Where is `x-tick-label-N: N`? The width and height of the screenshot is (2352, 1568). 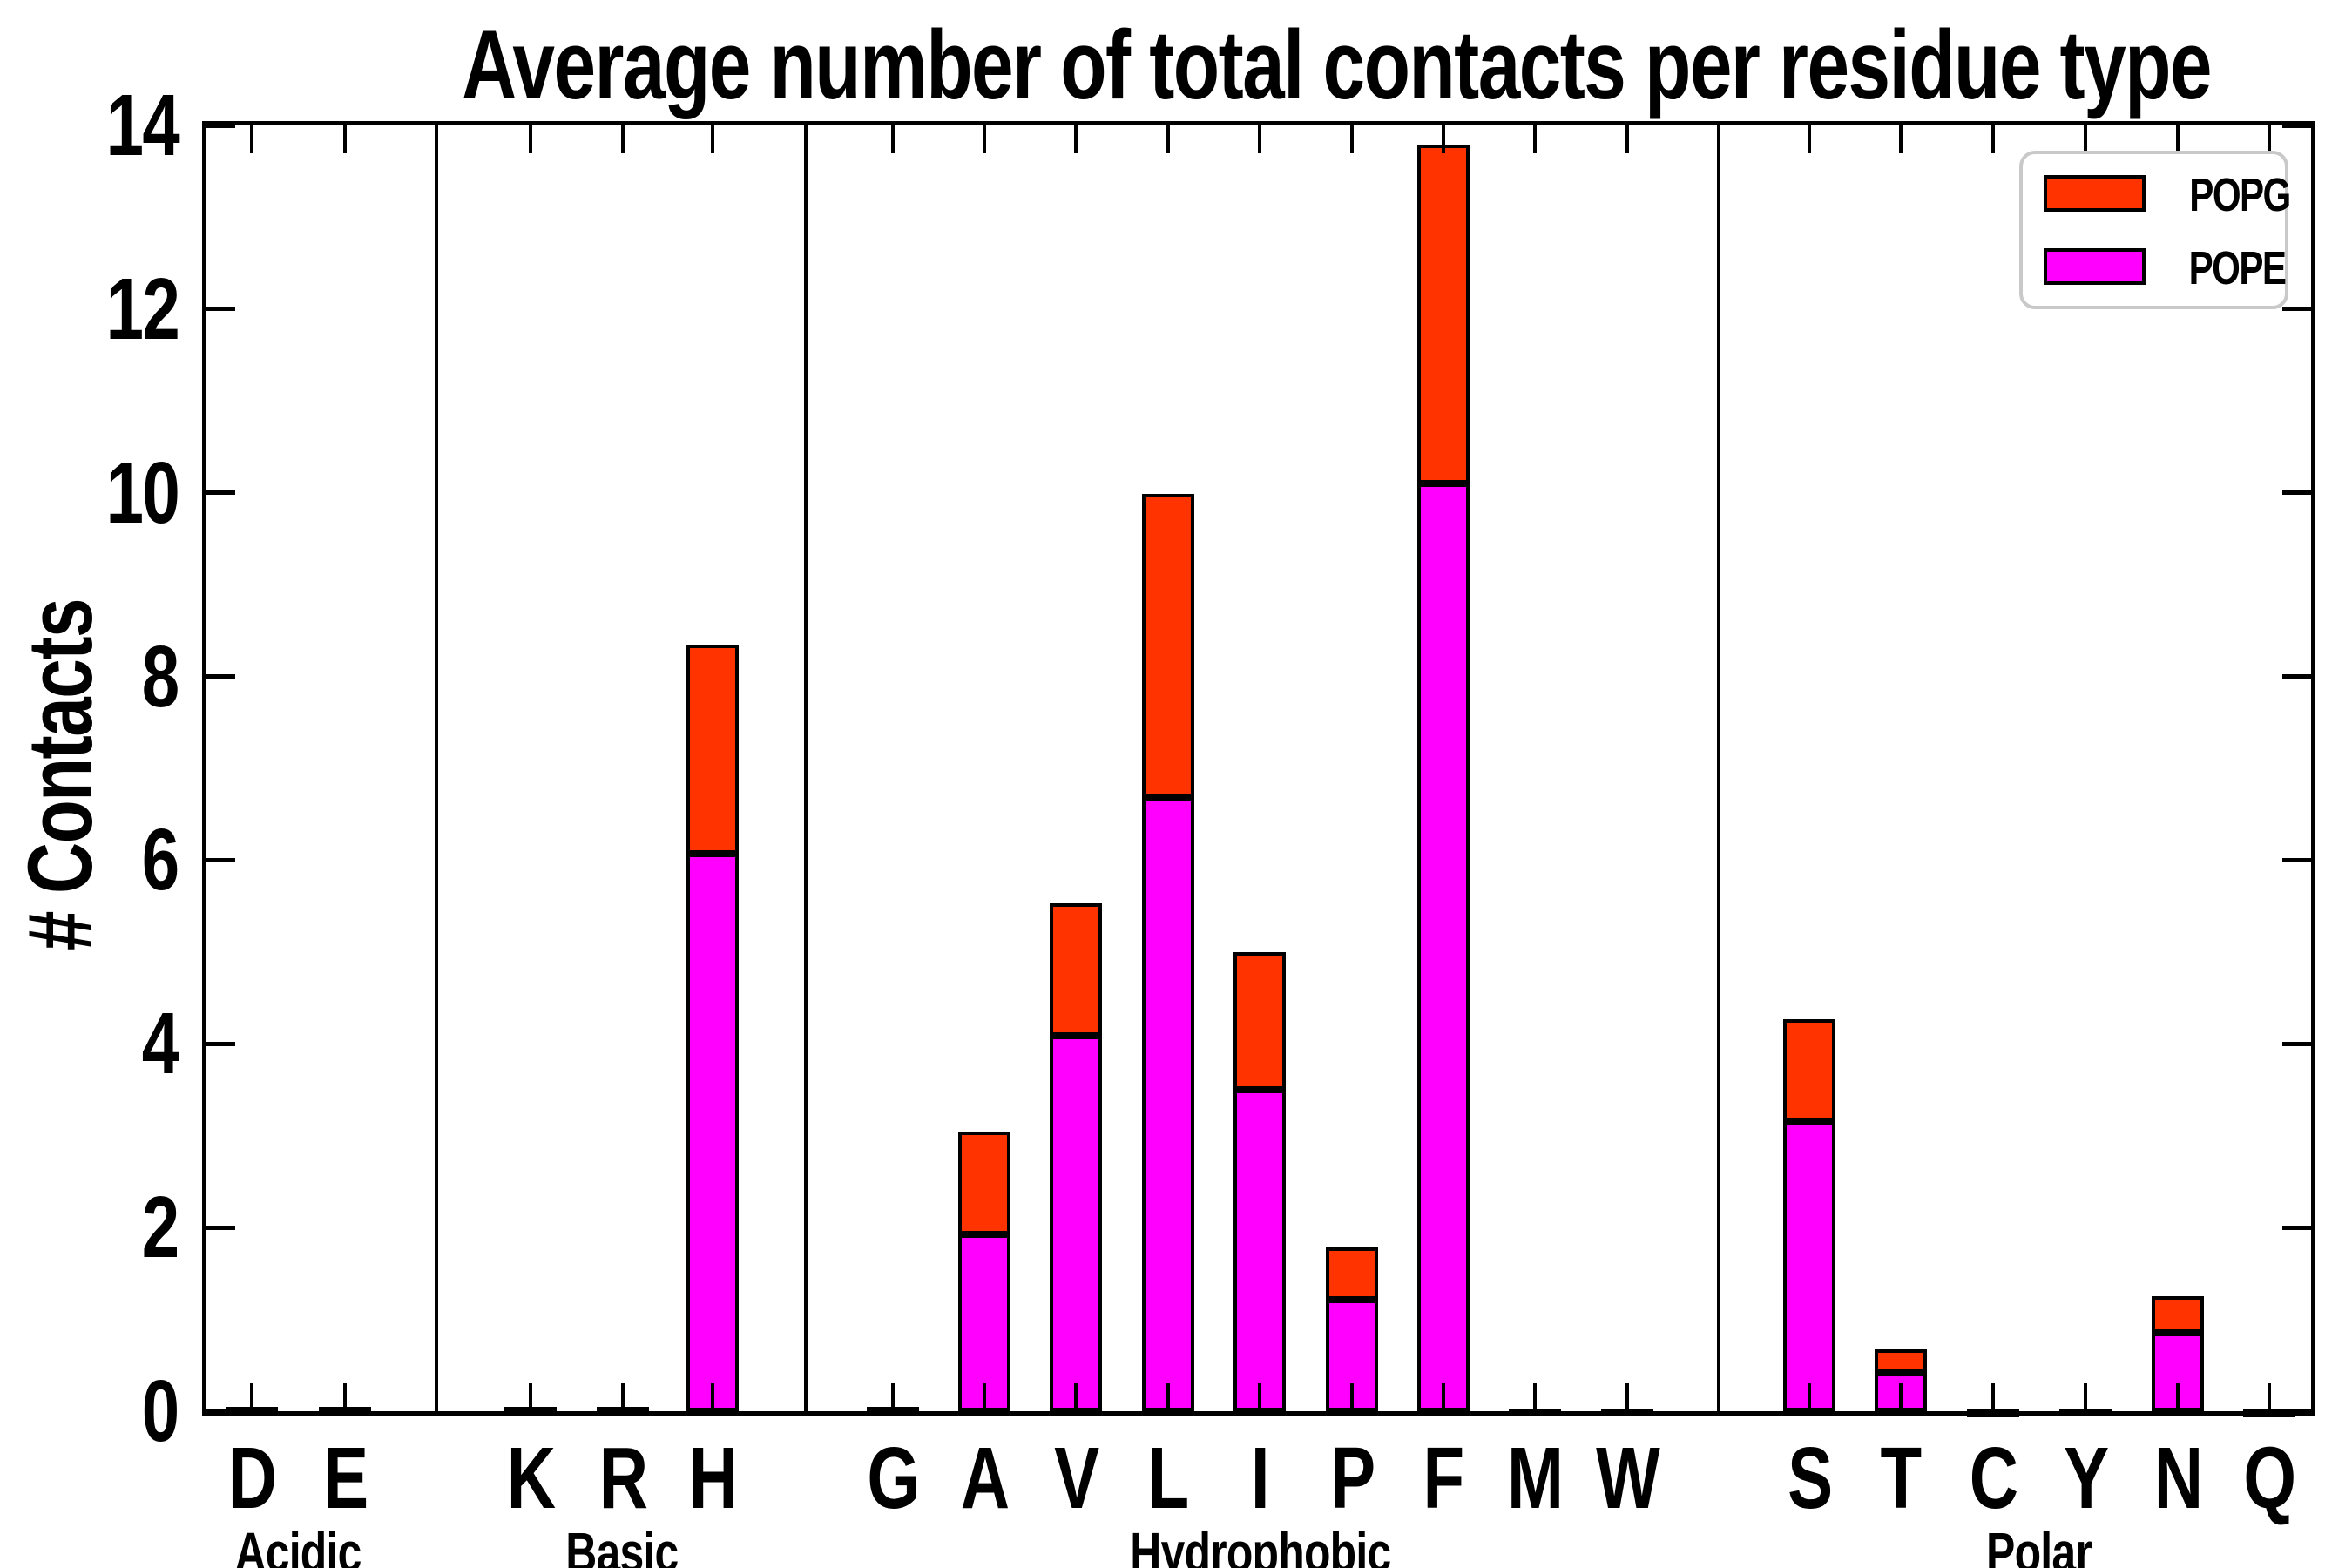 x-tick-label-N: N is located at coordinates (2177, 1478).